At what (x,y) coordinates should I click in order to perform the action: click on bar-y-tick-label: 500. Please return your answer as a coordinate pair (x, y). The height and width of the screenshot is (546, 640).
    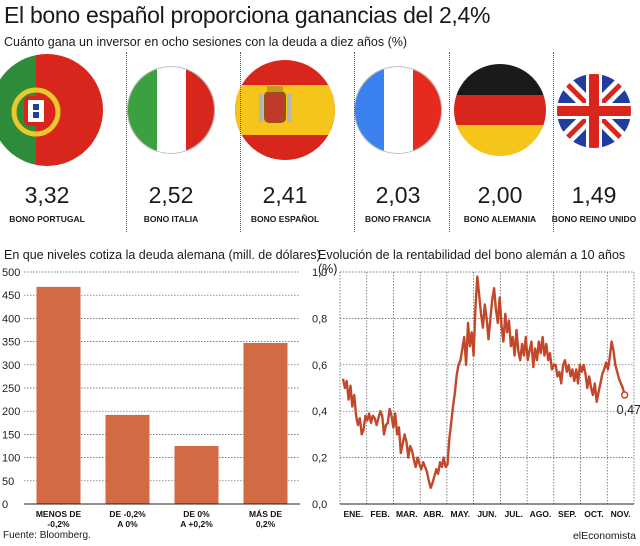
    Looking at the image, I should click on (11, 273).